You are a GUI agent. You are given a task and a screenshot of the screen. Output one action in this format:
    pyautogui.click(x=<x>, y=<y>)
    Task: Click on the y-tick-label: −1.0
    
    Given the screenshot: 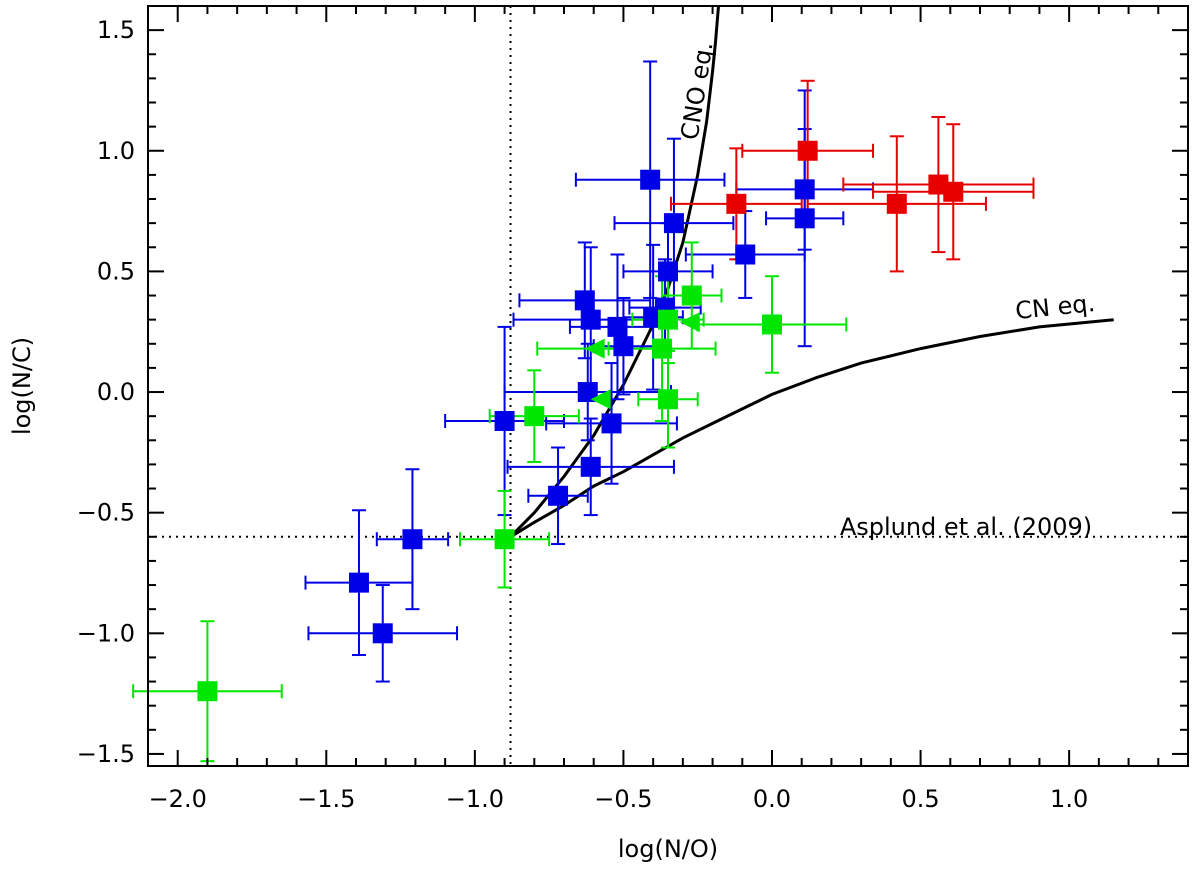 What is the action you would take?
    pyautogui.click(x=106, y=633)
    